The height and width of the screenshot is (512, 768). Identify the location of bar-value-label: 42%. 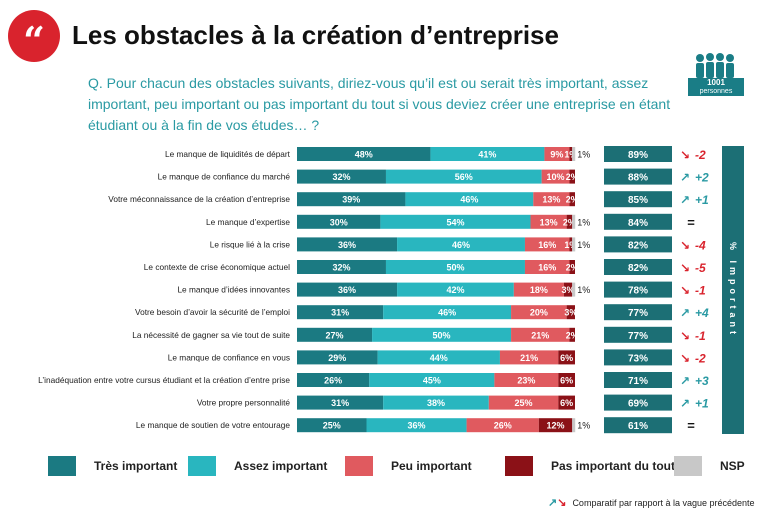
(455, 290).